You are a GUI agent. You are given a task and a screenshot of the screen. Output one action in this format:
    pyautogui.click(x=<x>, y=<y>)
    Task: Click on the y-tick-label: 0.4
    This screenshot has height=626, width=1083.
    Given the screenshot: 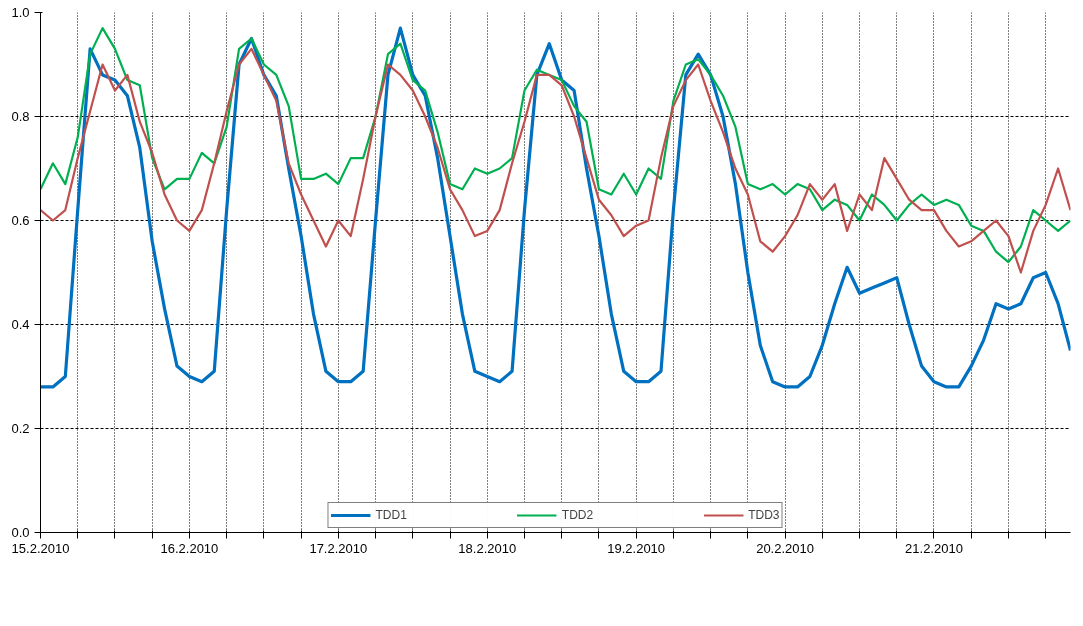 What is the action you would take?
    pyautogui.click(x=20, y=324)
    